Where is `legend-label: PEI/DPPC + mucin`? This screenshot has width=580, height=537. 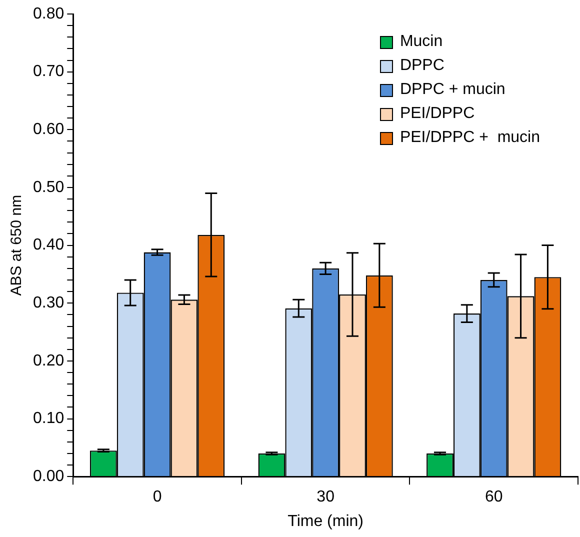 legend-label: PEI/DPPC + mucin is located at coordinates (470, 138).